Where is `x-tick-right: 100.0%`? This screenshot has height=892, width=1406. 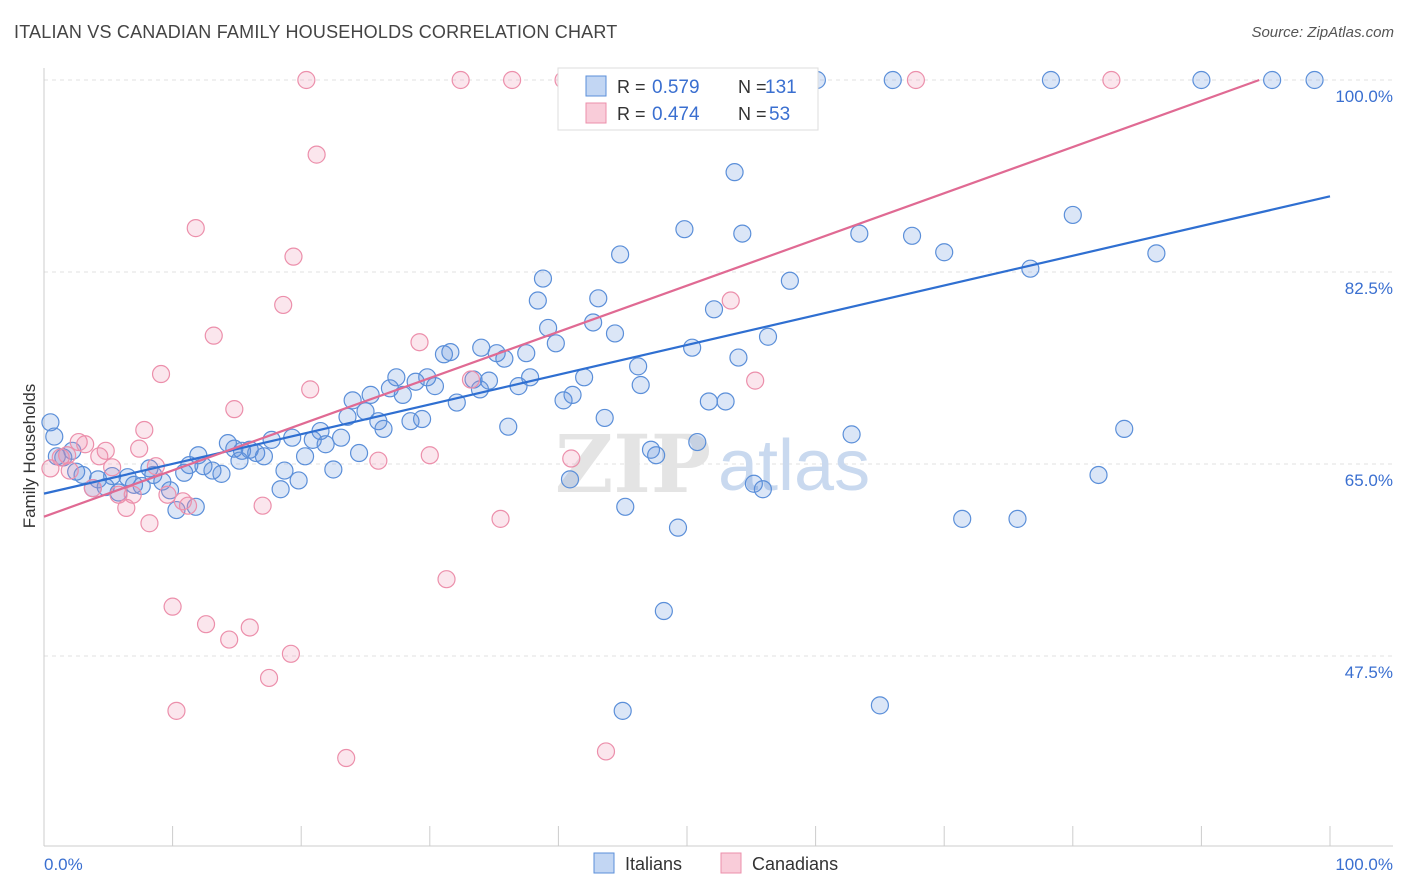
x-tick-right: 100.0% is located at coordinates (1364, 864).